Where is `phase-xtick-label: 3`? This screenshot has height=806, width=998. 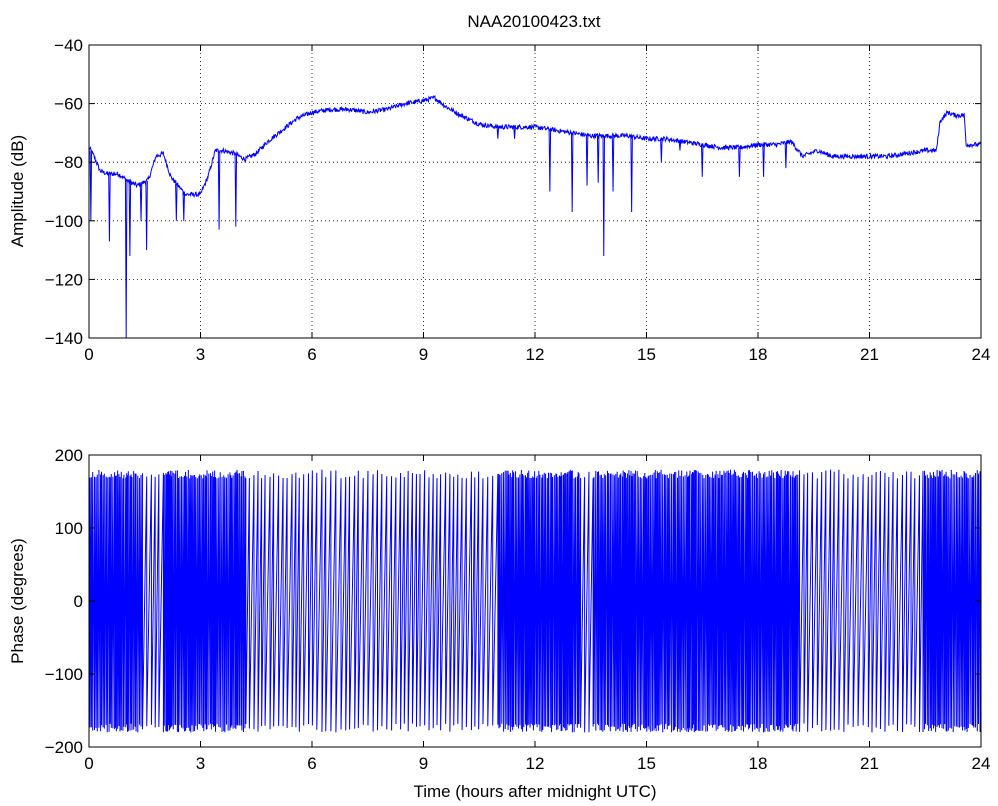 phase-xtick-label: 3 is located at coordinates (200, 763).